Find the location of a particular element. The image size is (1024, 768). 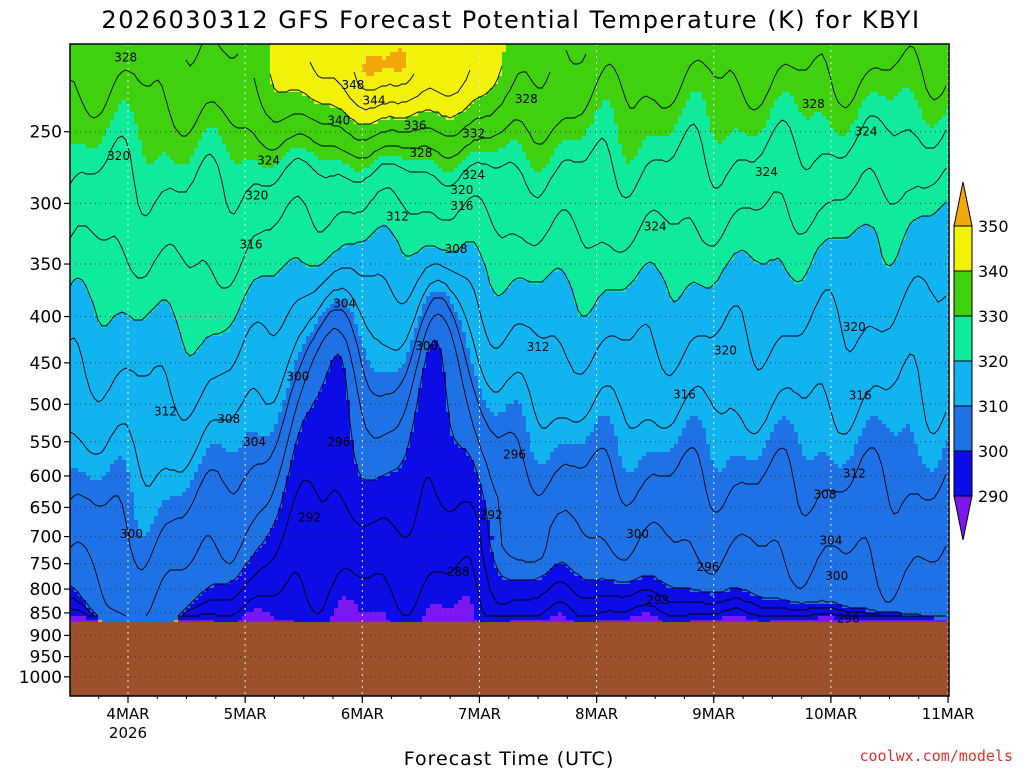

x-tick-label: 4MAR is located at coordinates (127, 714).